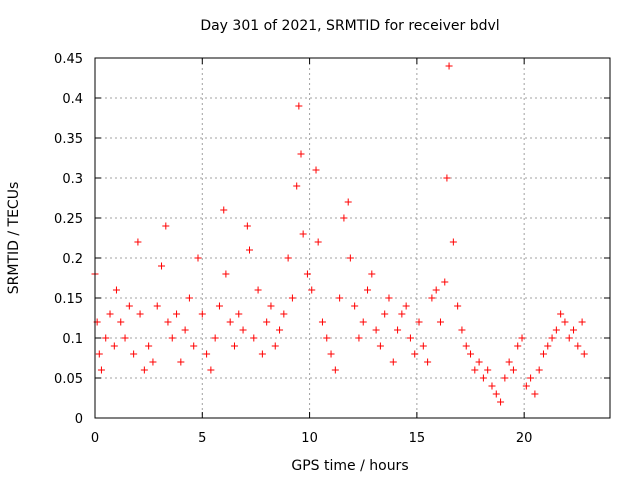 The image size is (640, 480). I want to click on y-tick-label: 0.3, so click(72, 179).